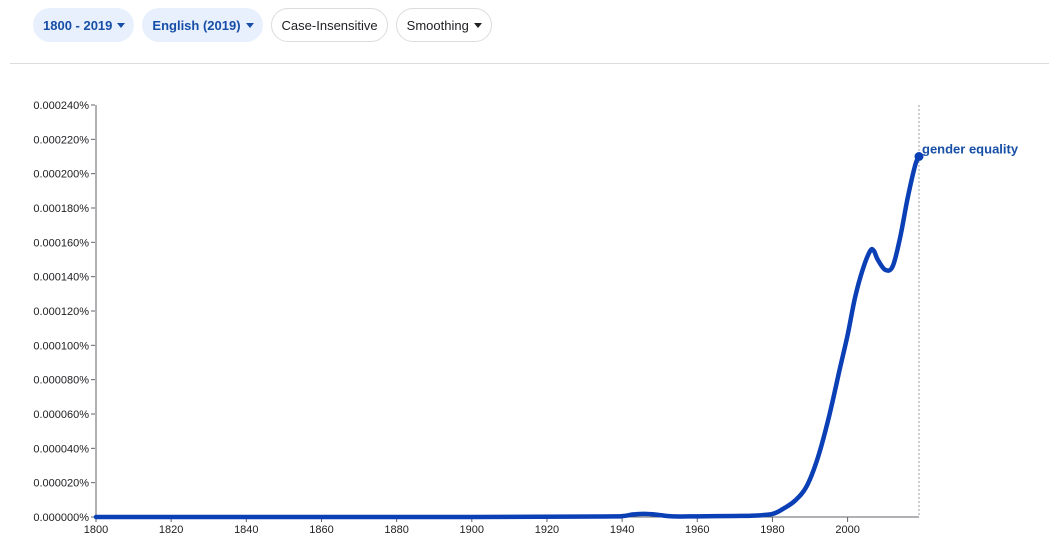 The image size is (1049, 539). I want to click on y-tick-label: 0.000200%, so click(61, 175).